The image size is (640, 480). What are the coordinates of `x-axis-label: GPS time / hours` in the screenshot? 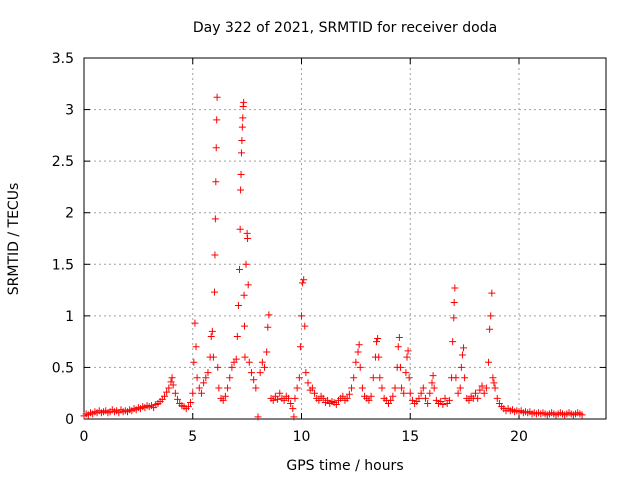 It's located at (344, 466).